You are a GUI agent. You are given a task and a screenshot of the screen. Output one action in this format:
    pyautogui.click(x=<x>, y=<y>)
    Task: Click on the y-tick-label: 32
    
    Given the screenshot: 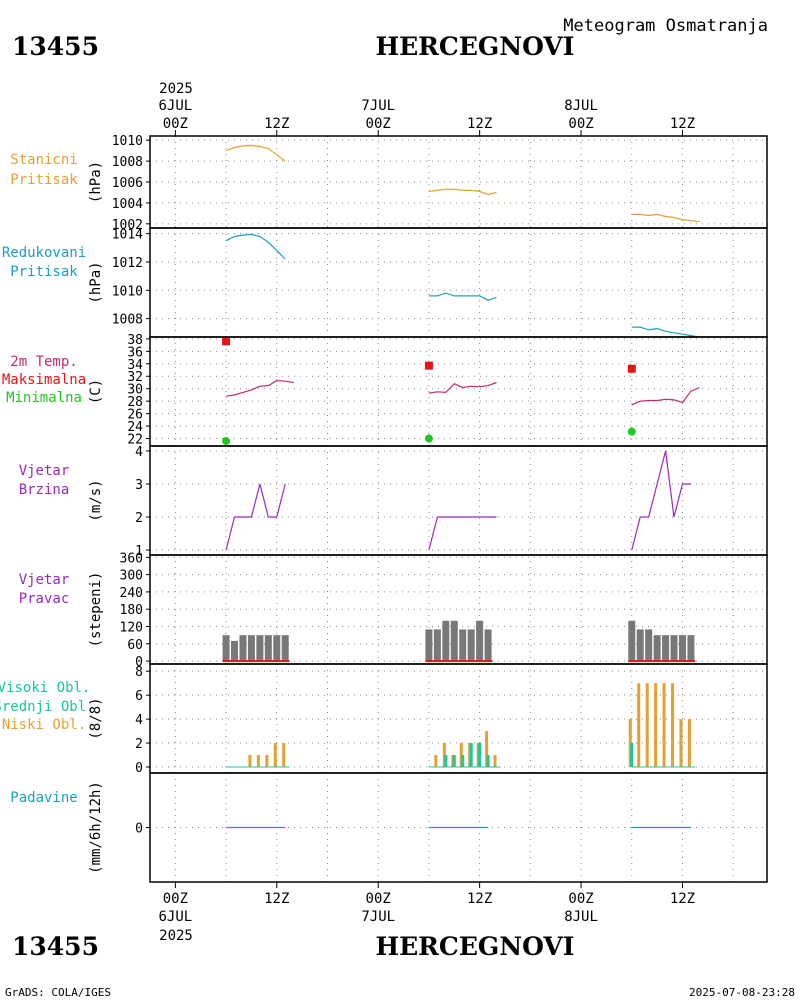 What is the action you would take?
    pyautogui.click(x=135, y=377)
    